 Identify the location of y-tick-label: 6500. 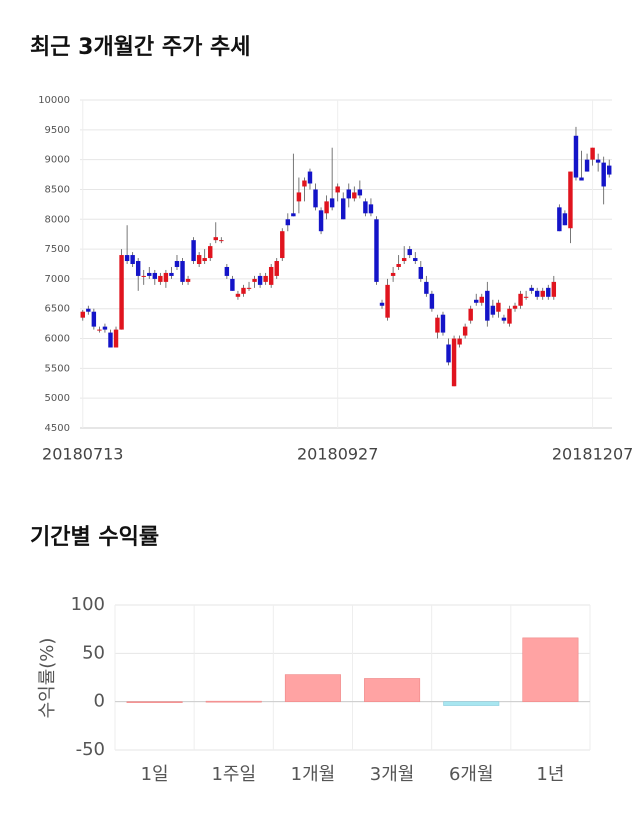
(57, 309).